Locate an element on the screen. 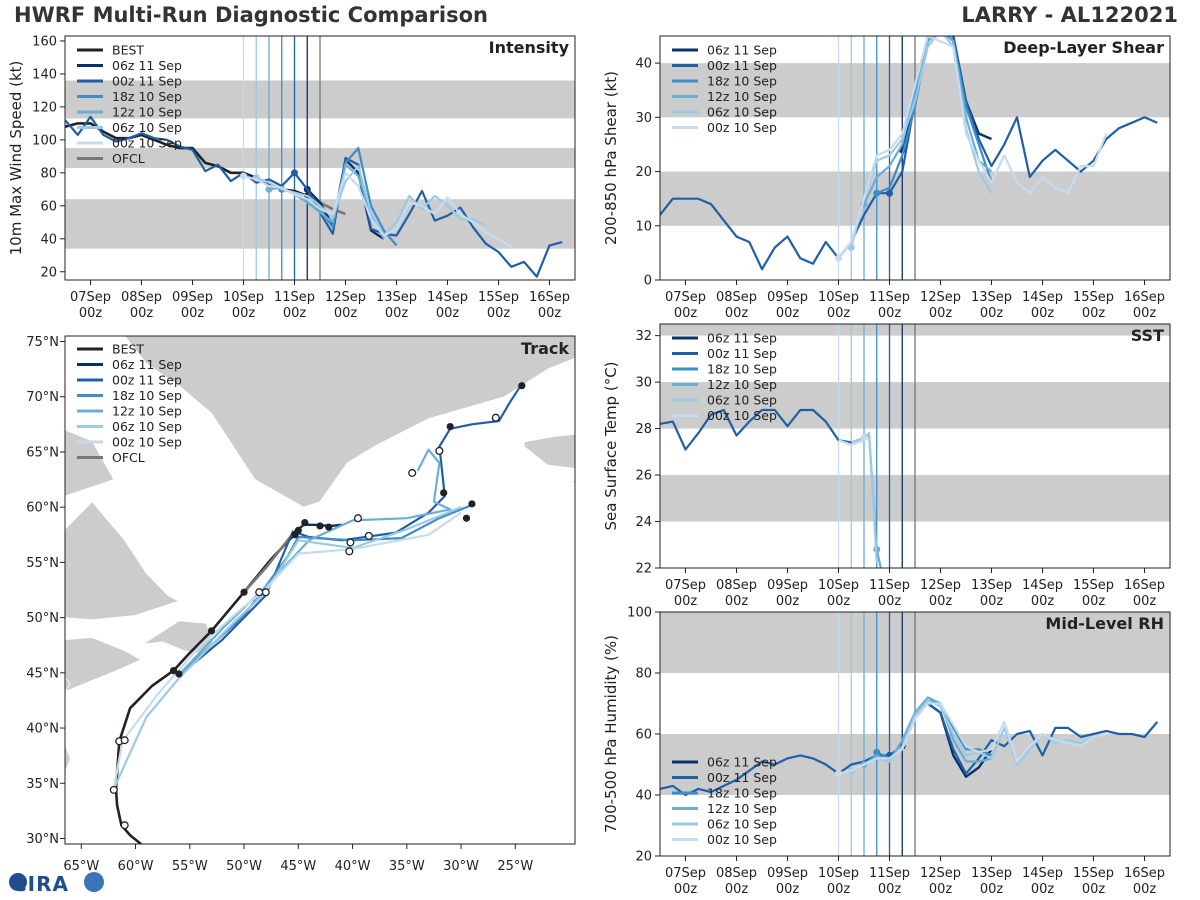 This screenshot has width=1200, height=900. shear-plot-area is located at coordinates (915, 158).